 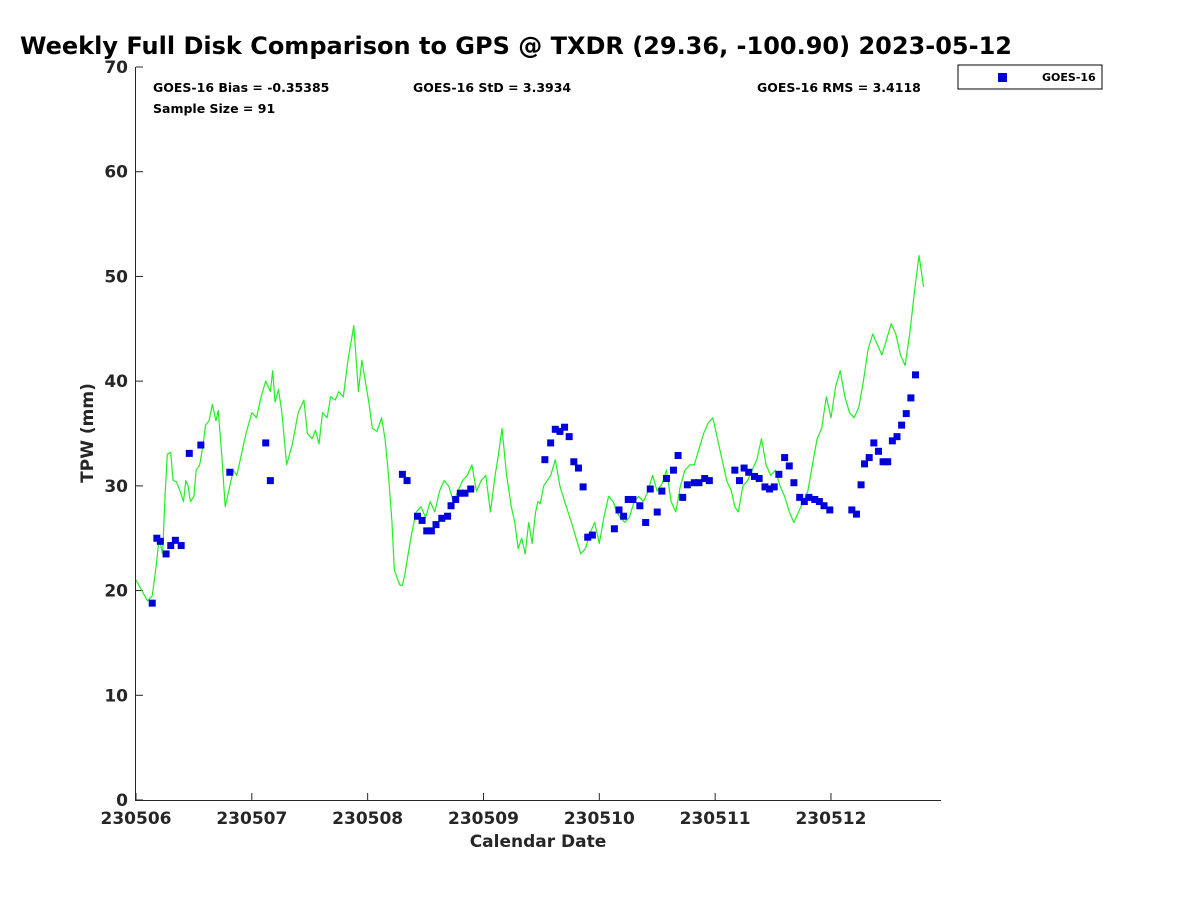 I want to click on legend-label: GOES-16, so click(x=1069, y=77).